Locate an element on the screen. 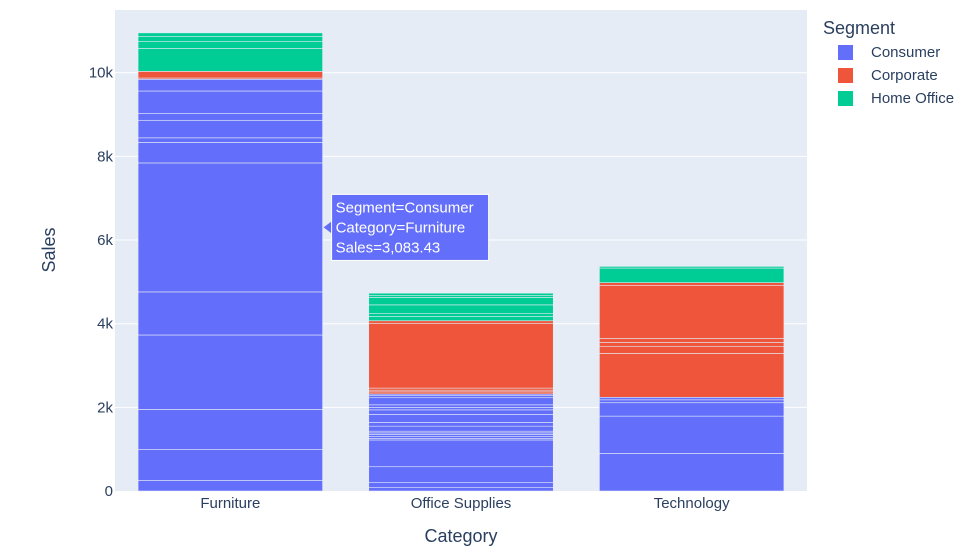  y-tick-label: 4k is located at coordinates (105, 324).